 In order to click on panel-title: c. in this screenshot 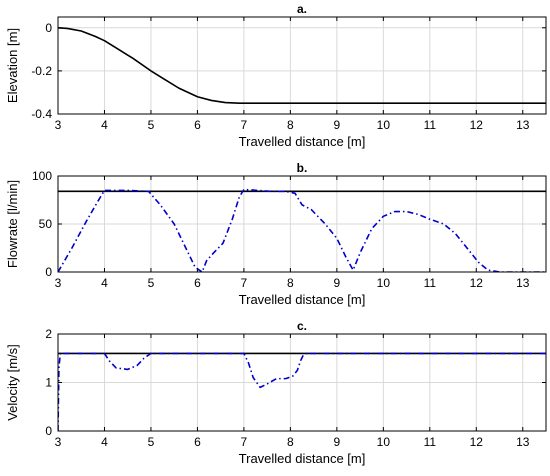, I will do `click(302, 326)`.